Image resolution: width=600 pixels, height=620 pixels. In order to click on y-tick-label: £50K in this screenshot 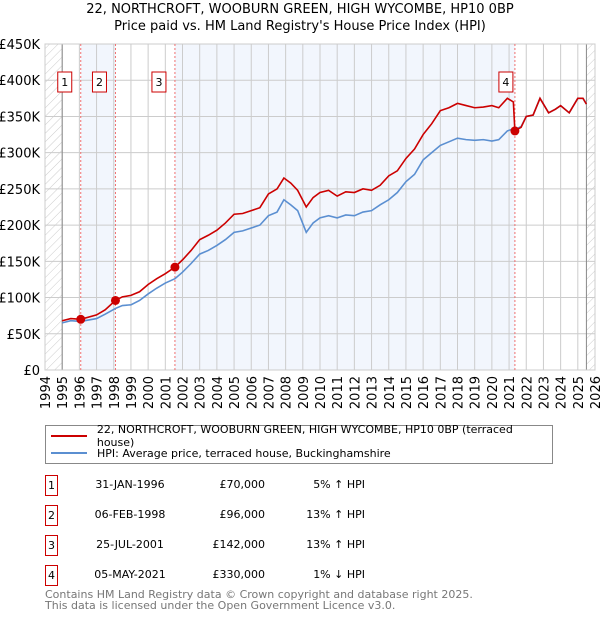, I will do `click(24, 335)`.